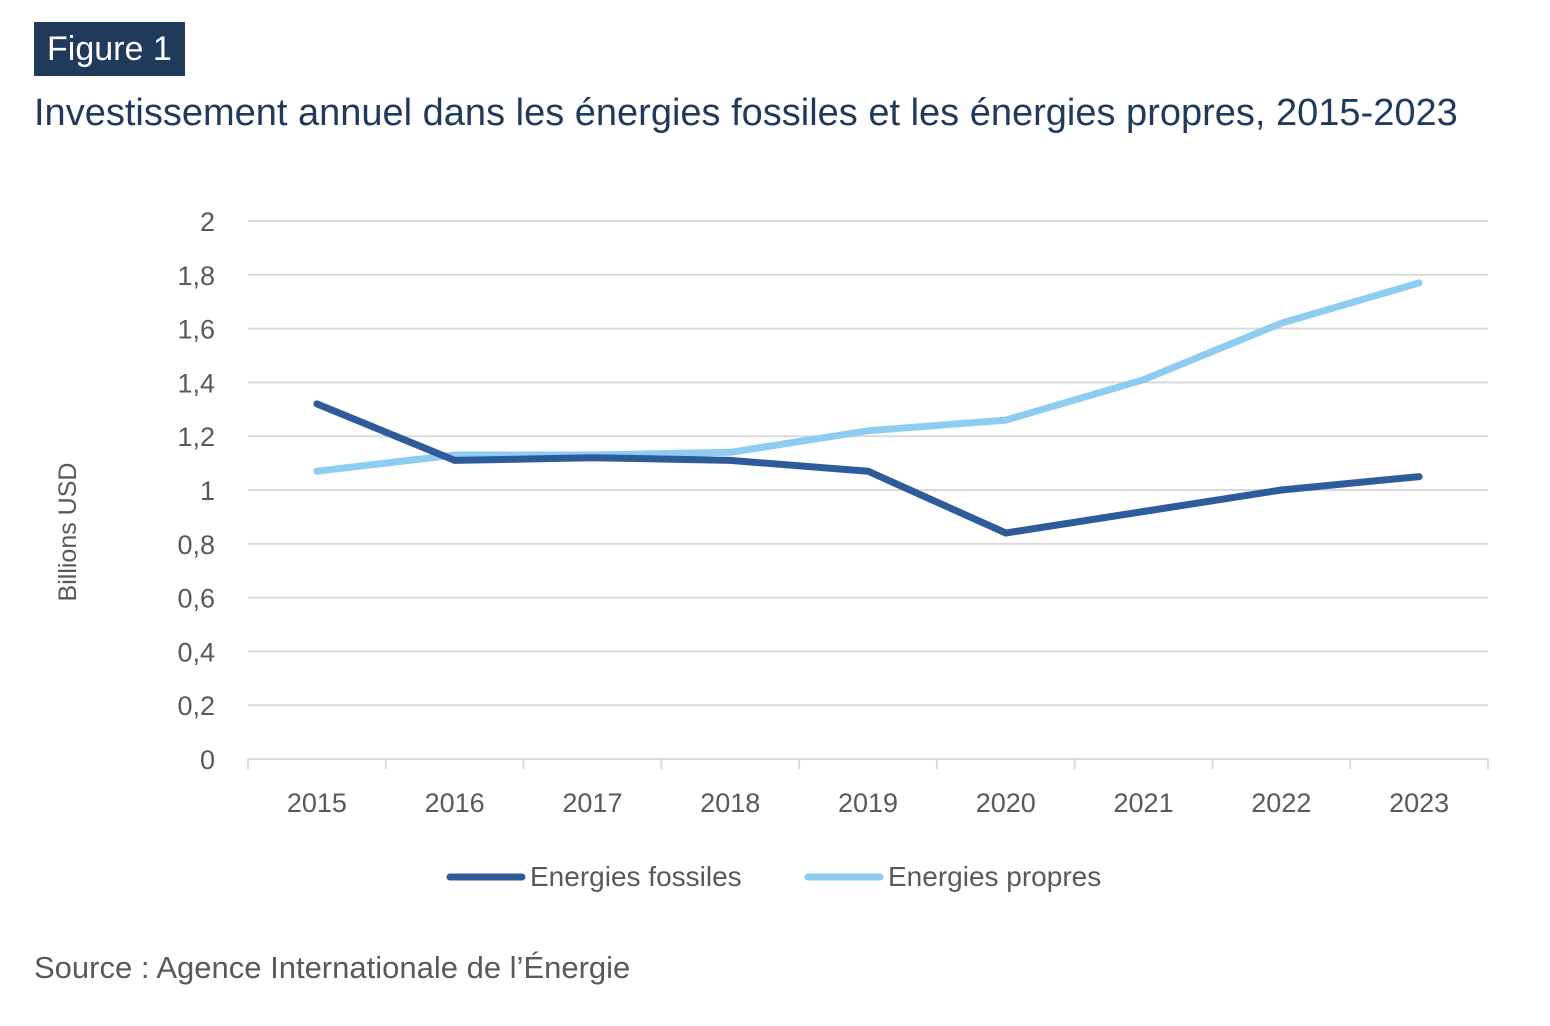 This screenshot has height=1026, width=1550. I want to click on x-tick-label: 2016, so click(455, 803).